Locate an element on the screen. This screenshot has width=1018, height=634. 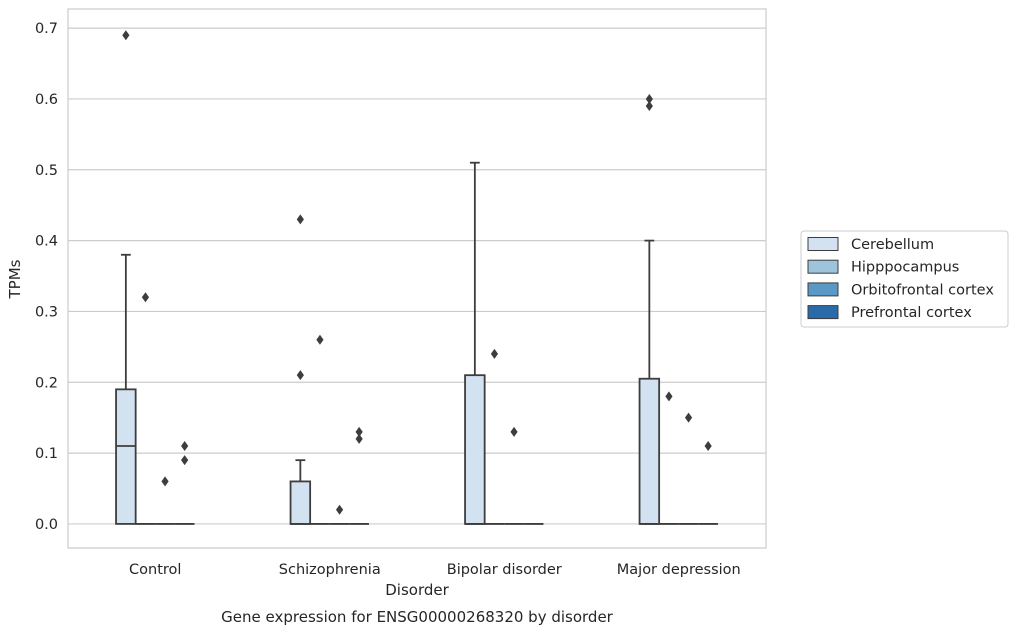
legend-frame is located at coordinates (904, 279).